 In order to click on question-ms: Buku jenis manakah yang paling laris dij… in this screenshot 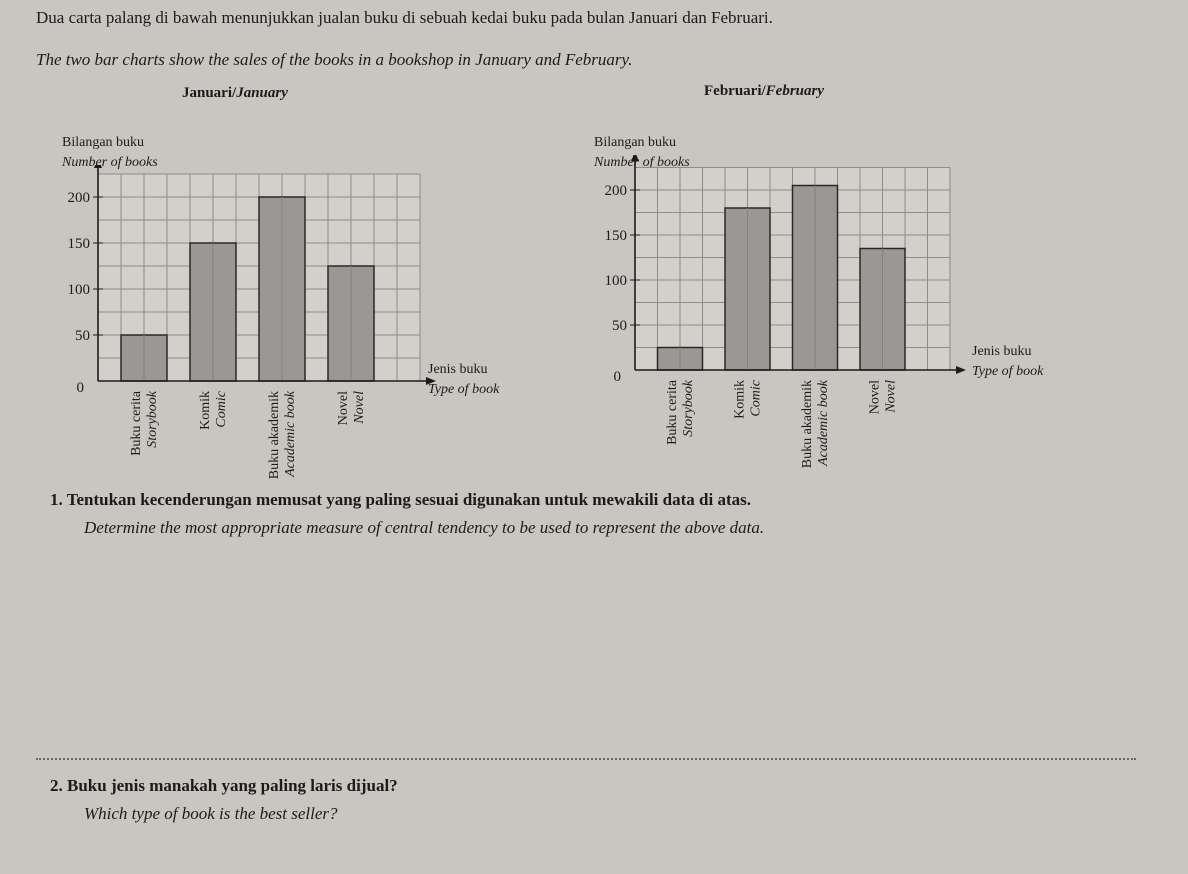, I will do `click(232, 785)`.